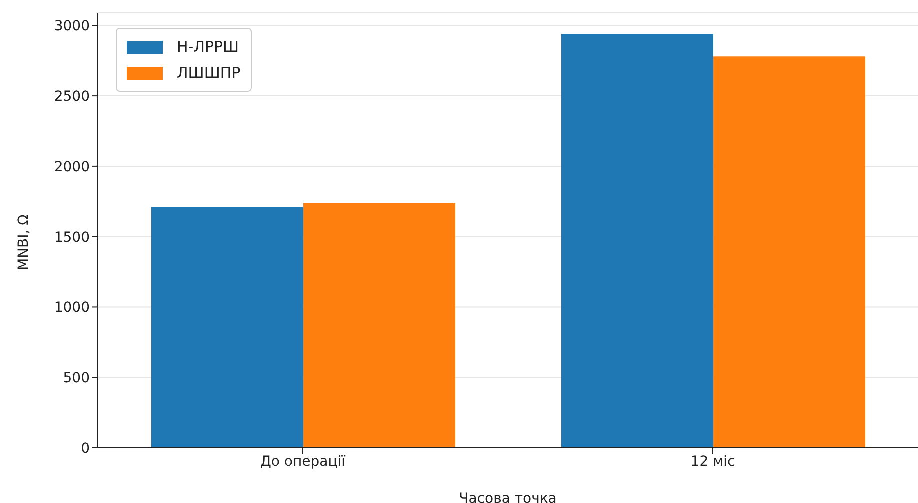 Image resolution: width=918 pixels, height=503 pixels. What do you see at coordinates (72, 308) in the screenshot?
I see `y-tick-label: 1000` at bounding box center [72, 308].